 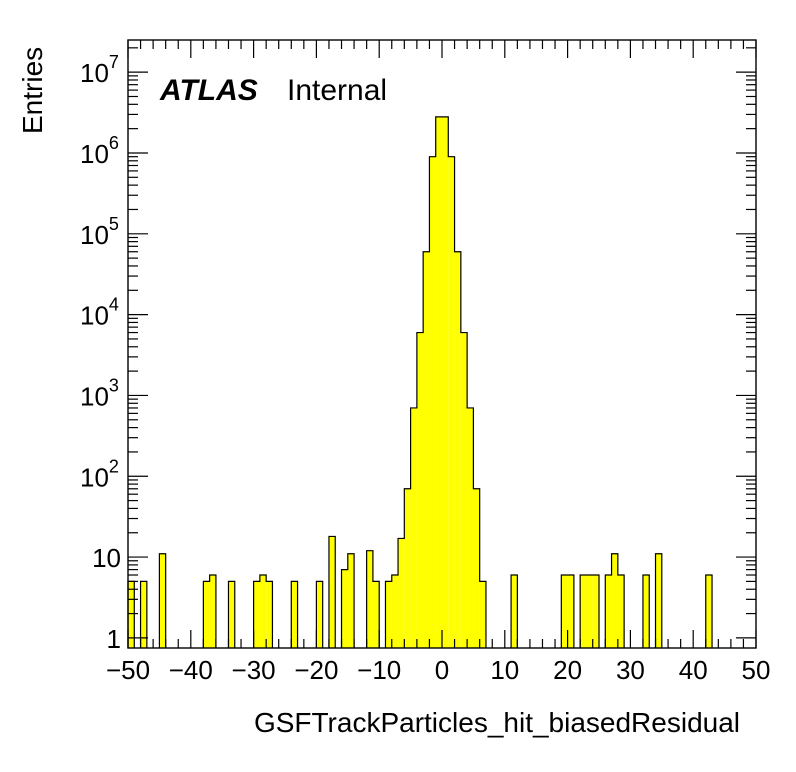 I want to click on x-tick-label: −20, so click(x=316, y=670).